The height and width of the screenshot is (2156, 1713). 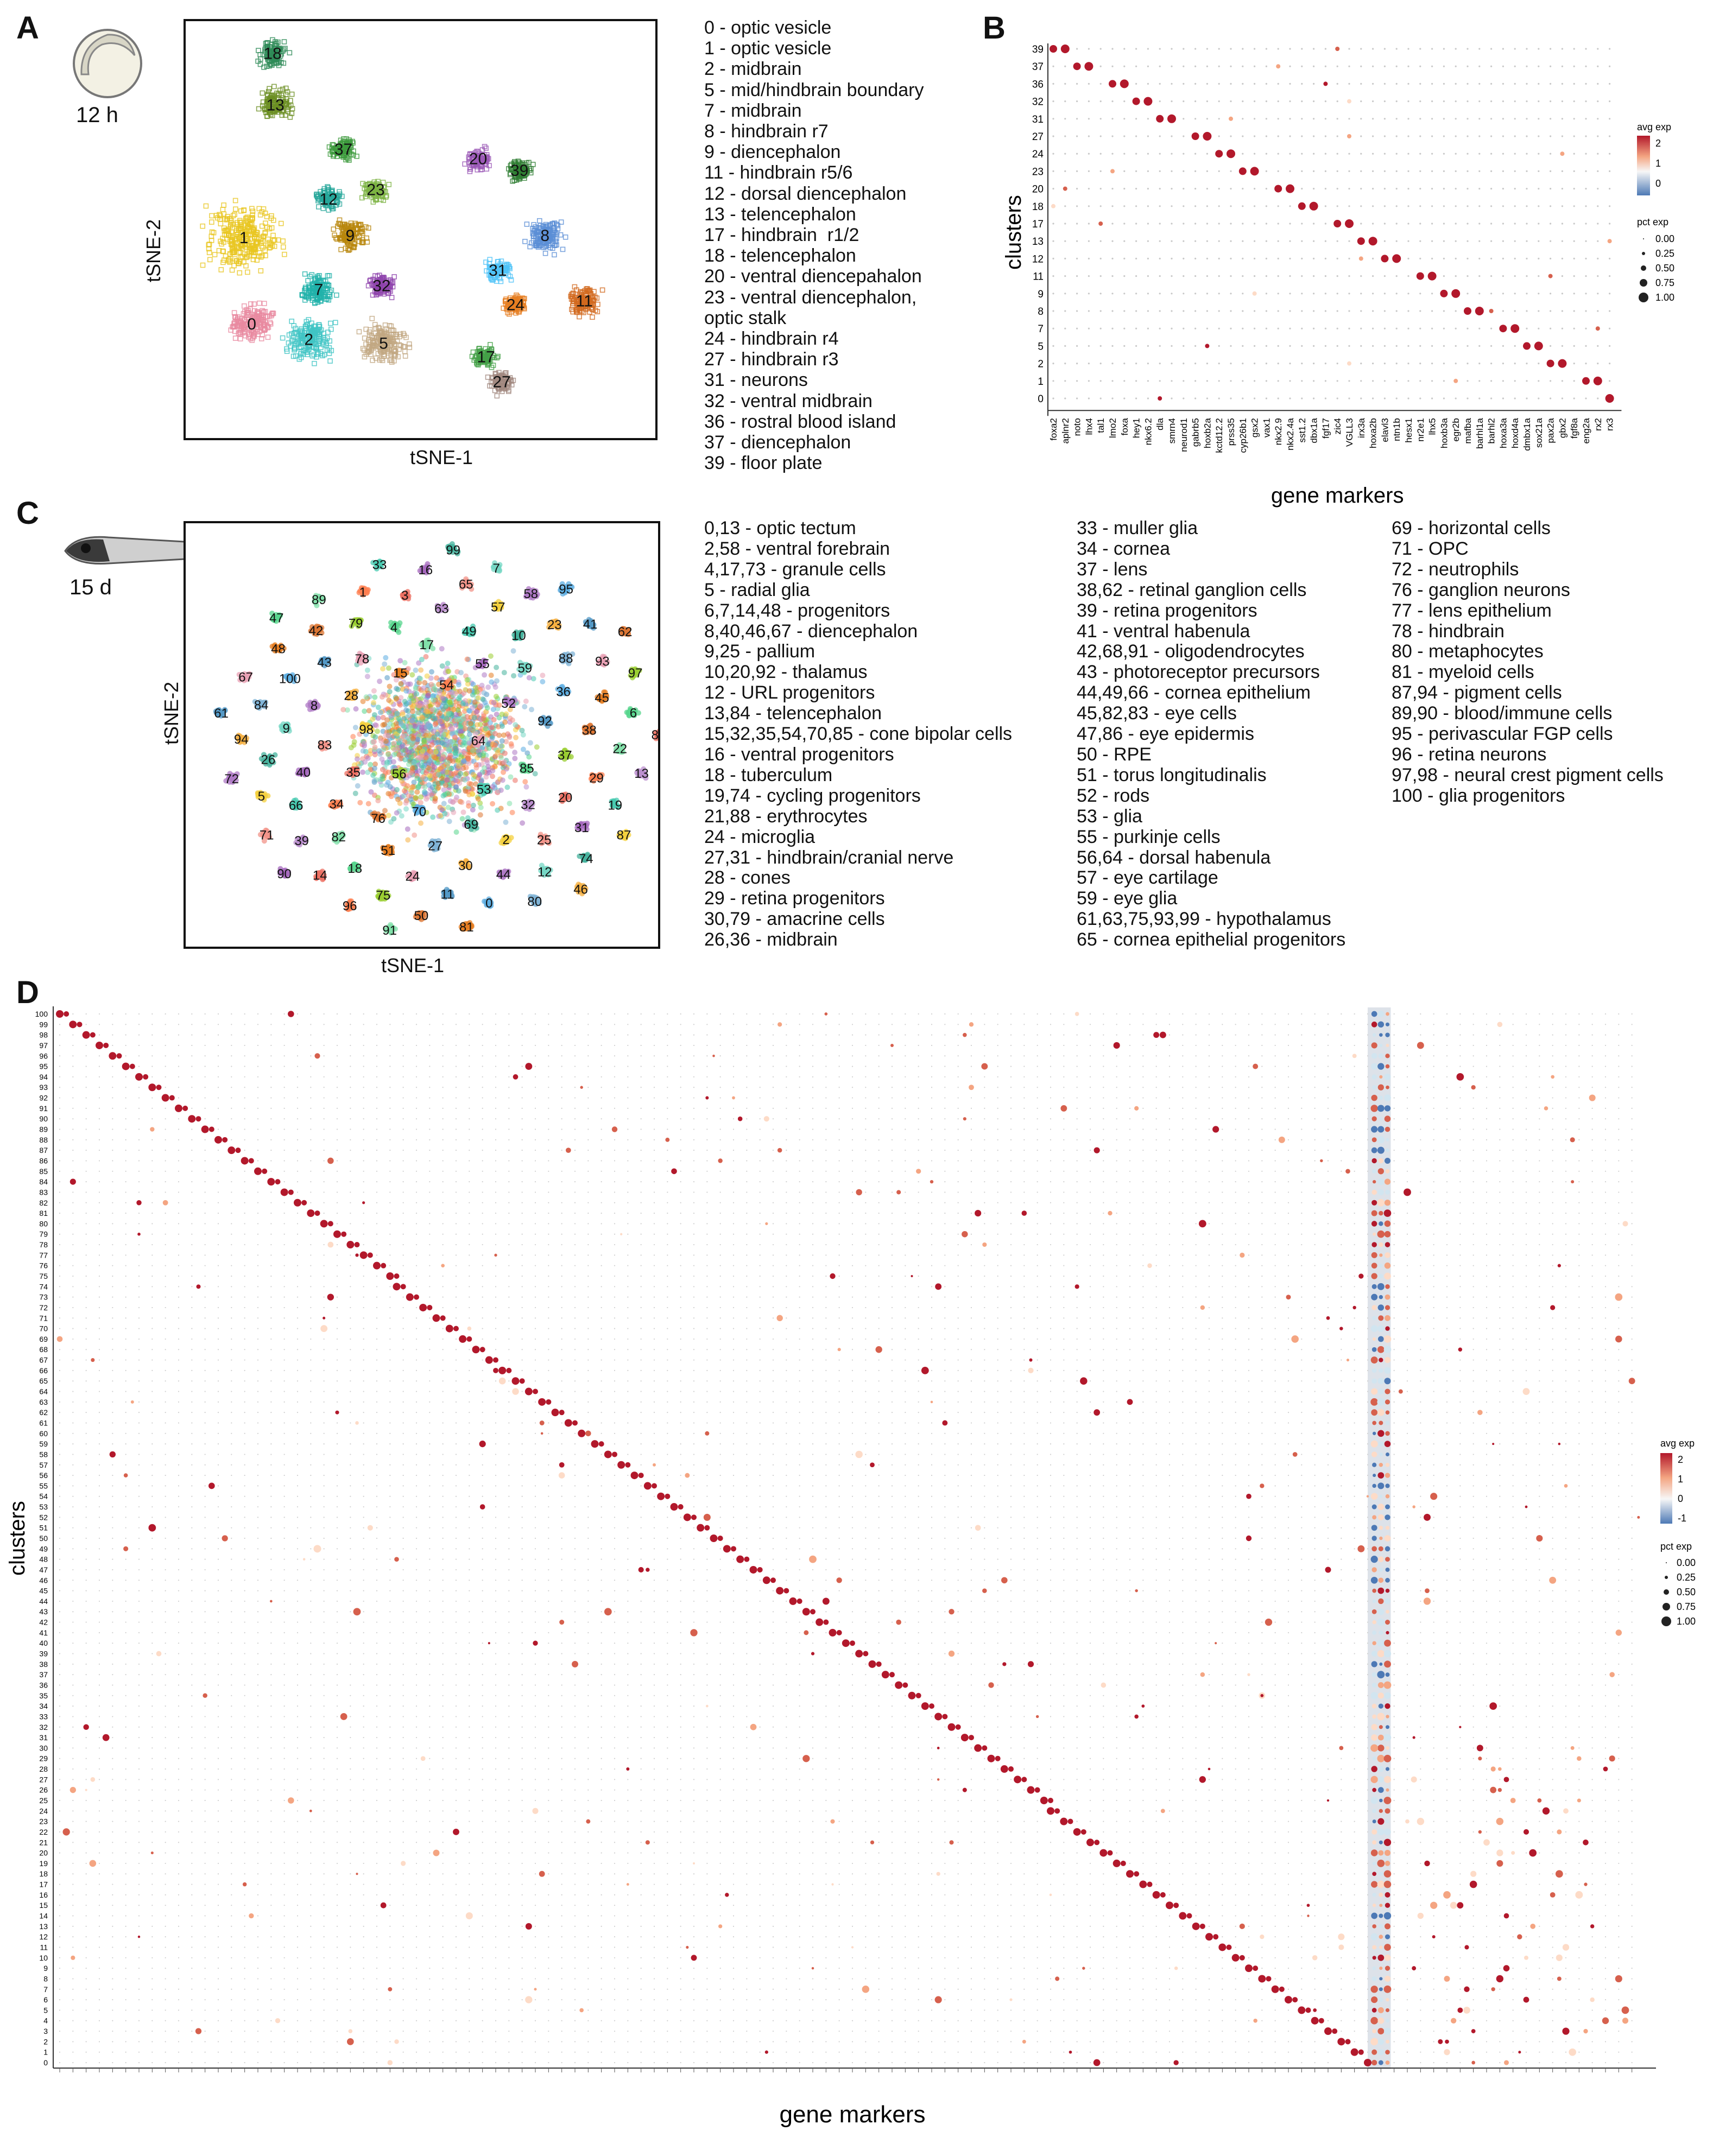 What do you see at coordinates (1196, 432) in the screenshot?
I see `tick-label: gabrb5` at bounding box center [1196, 432].